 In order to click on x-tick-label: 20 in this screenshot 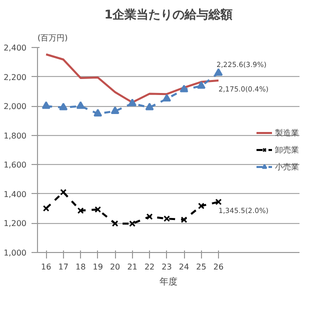, I will do `click(115, 267)`.